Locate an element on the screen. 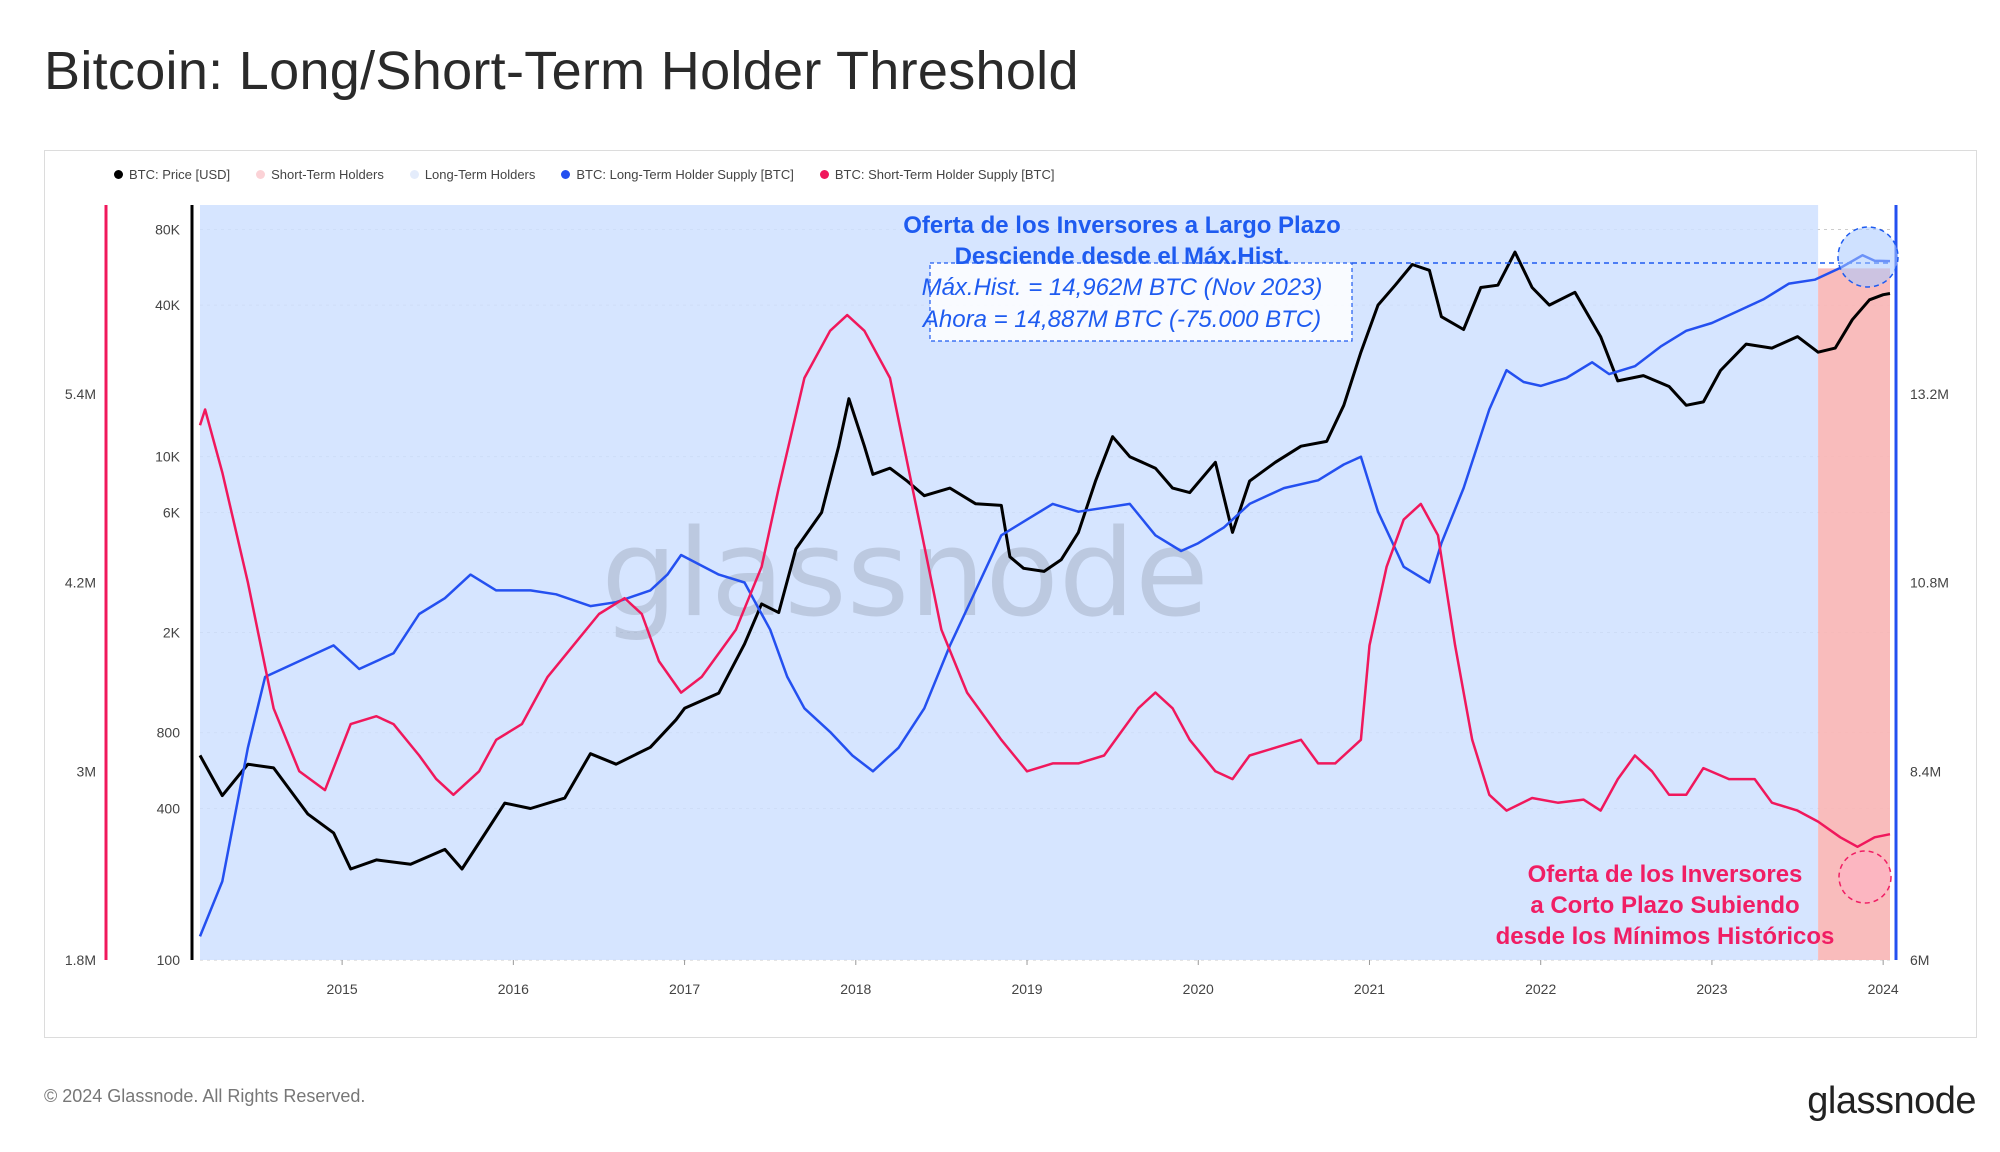  sth-tick-label: 1.8M is located at coordinates (80, 960).